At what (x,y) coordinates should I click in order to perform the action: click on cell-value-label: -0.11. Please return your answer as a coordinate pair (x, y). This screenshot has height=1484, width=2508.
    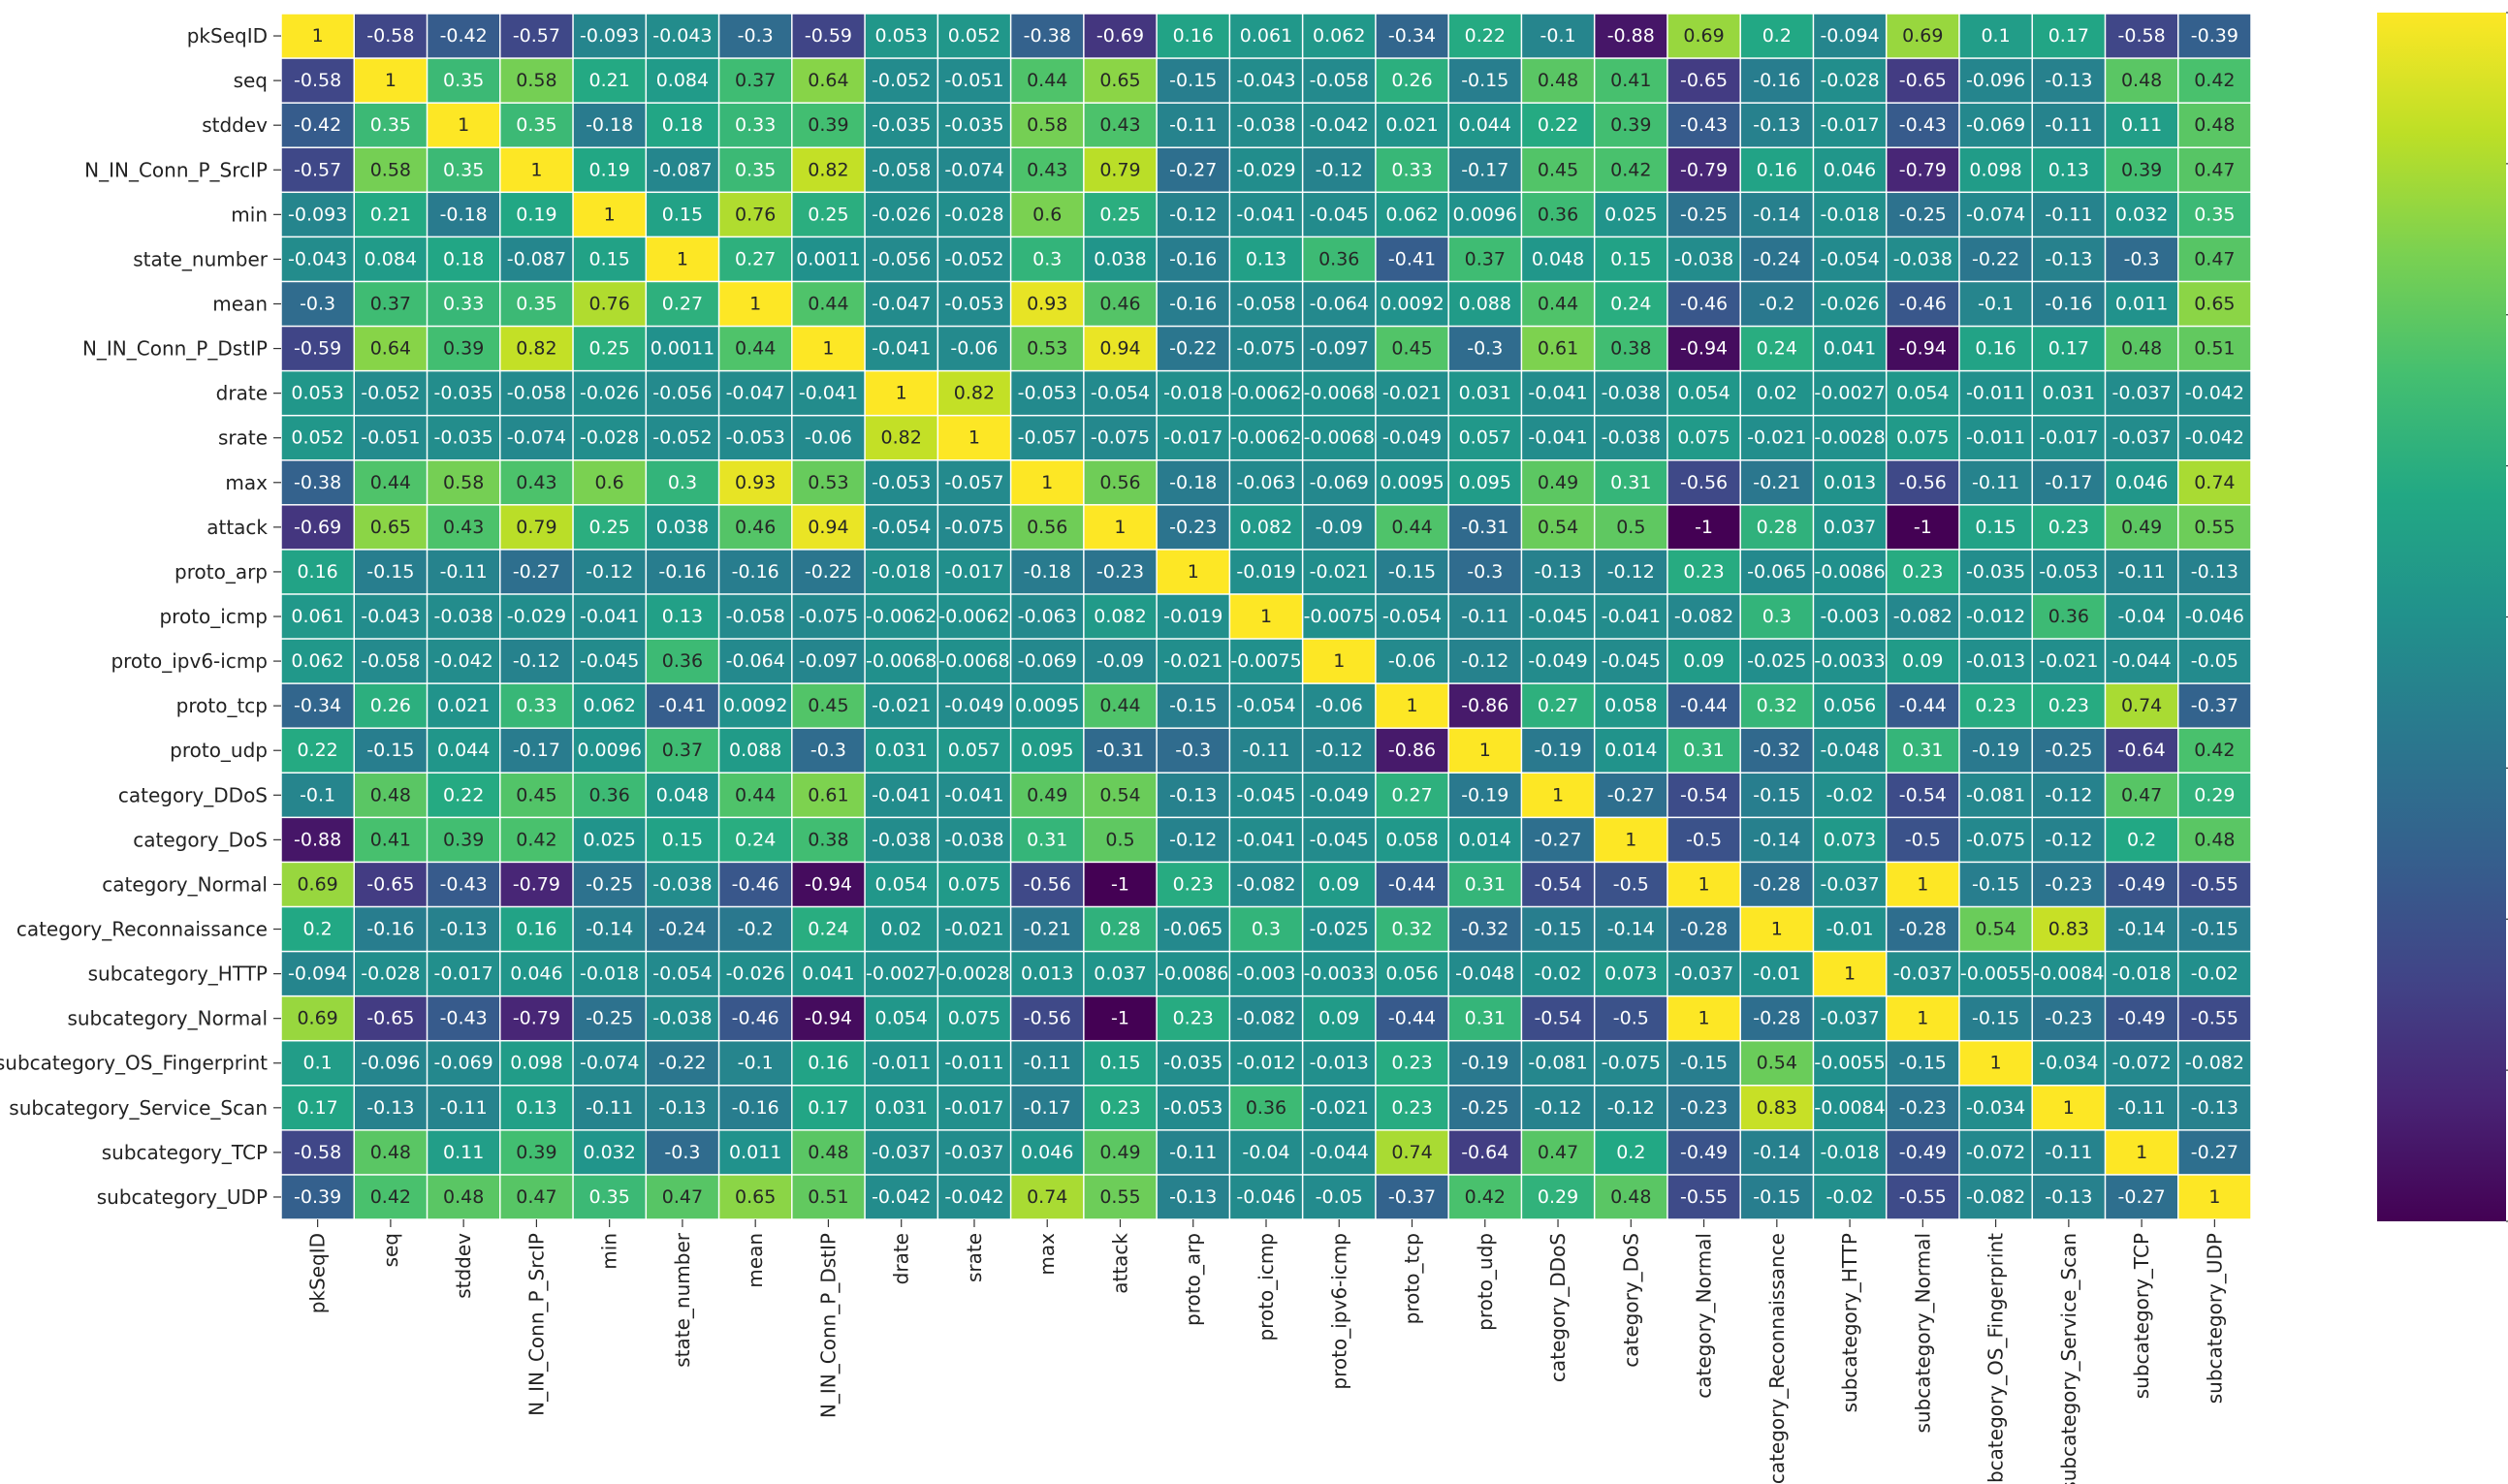
    Looking at the image, I should click on (2068, 215).